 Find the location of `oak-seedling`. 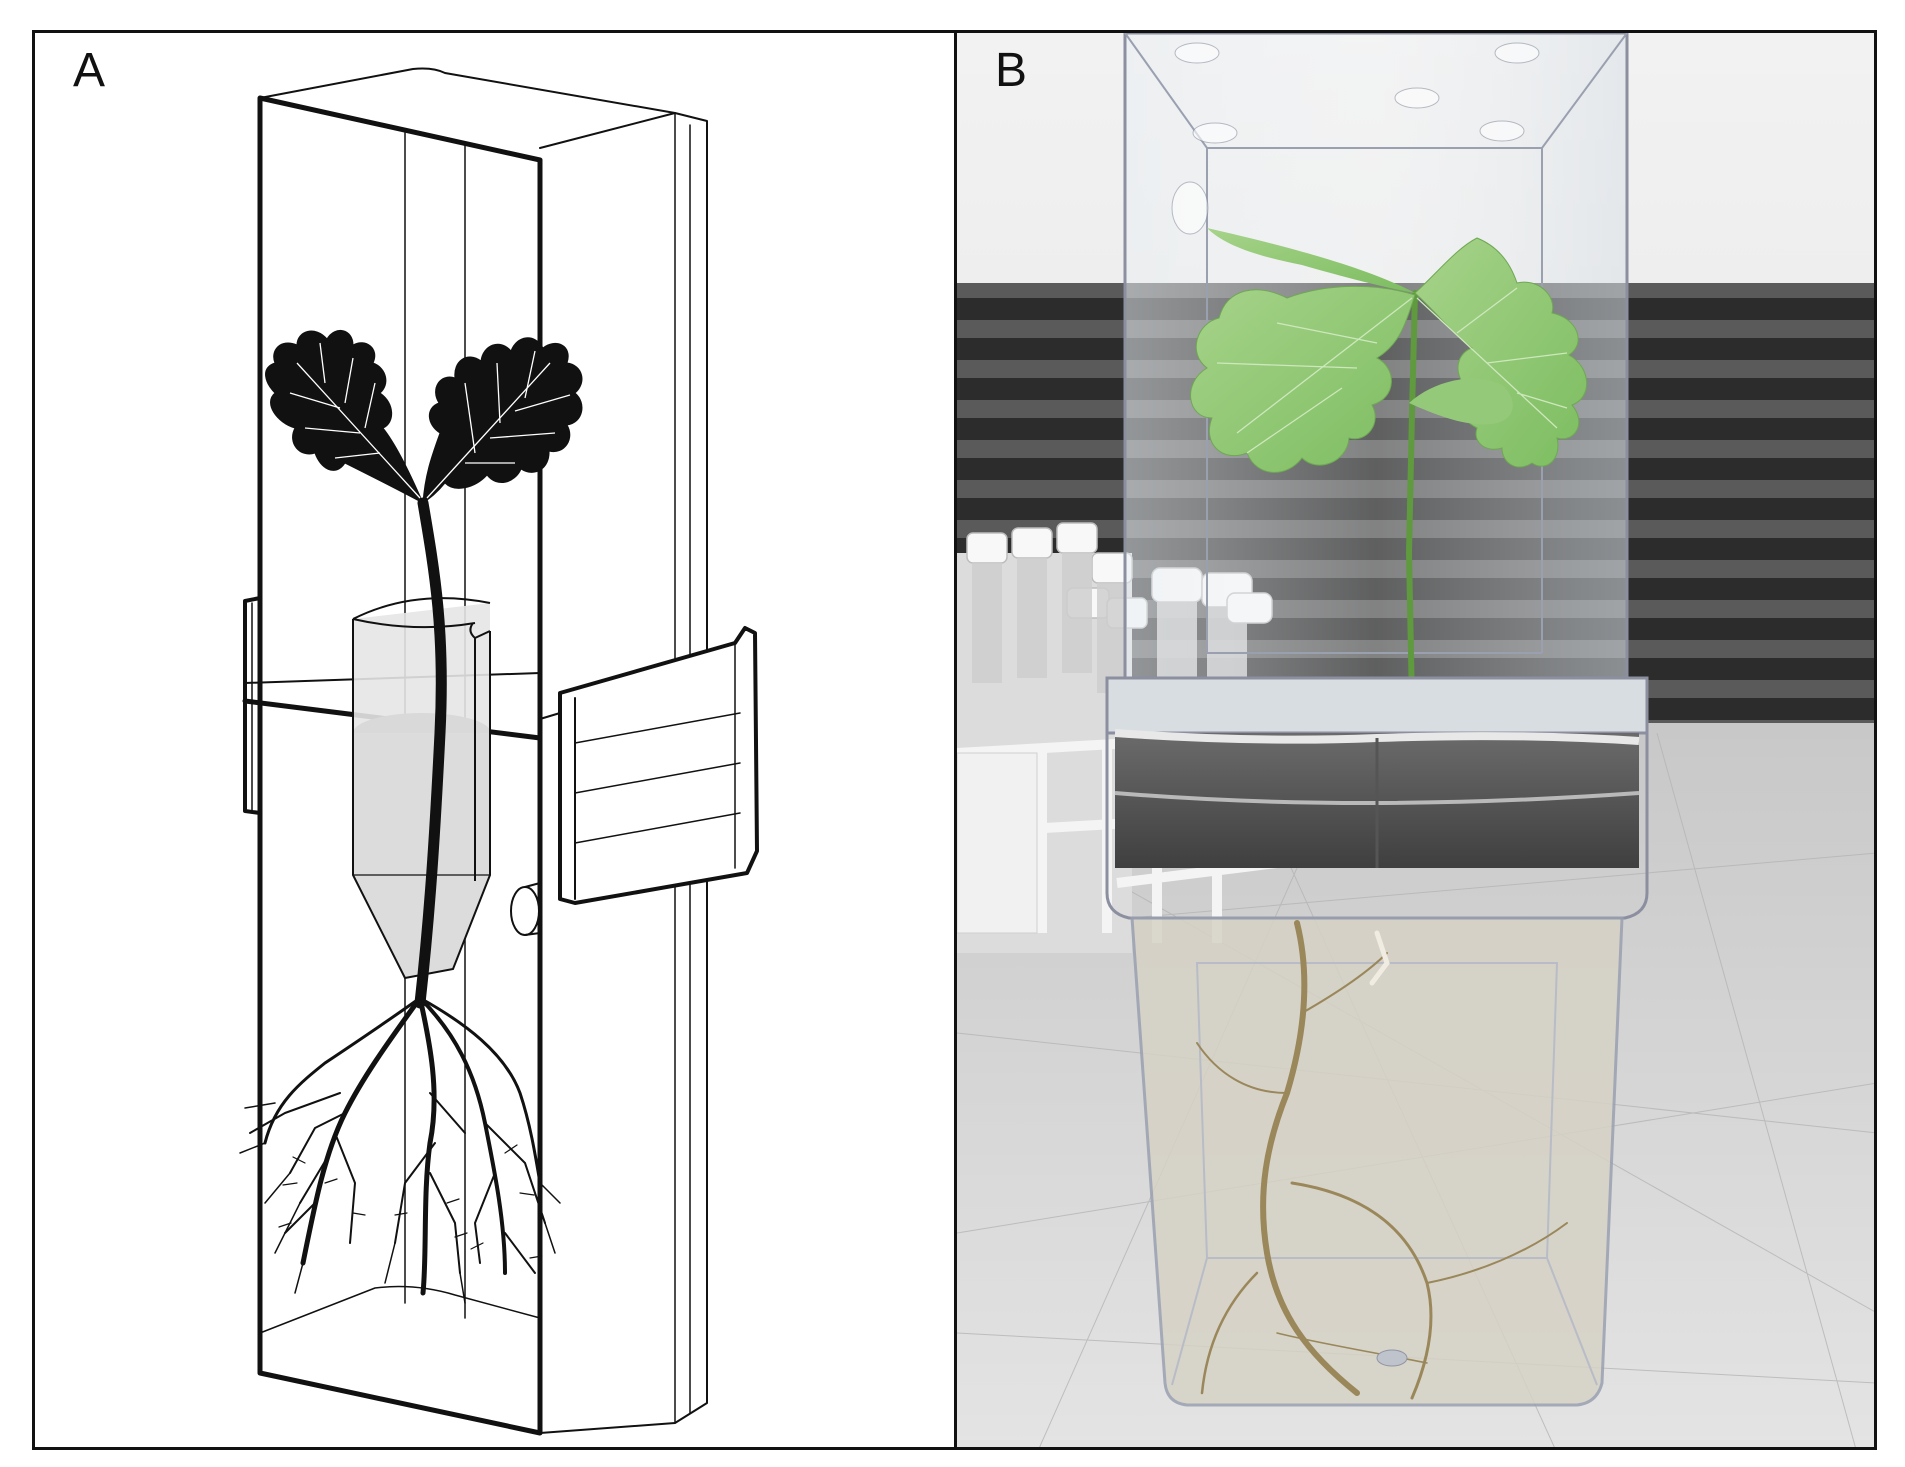

oak-seedling is located at coordinates (411, 817).